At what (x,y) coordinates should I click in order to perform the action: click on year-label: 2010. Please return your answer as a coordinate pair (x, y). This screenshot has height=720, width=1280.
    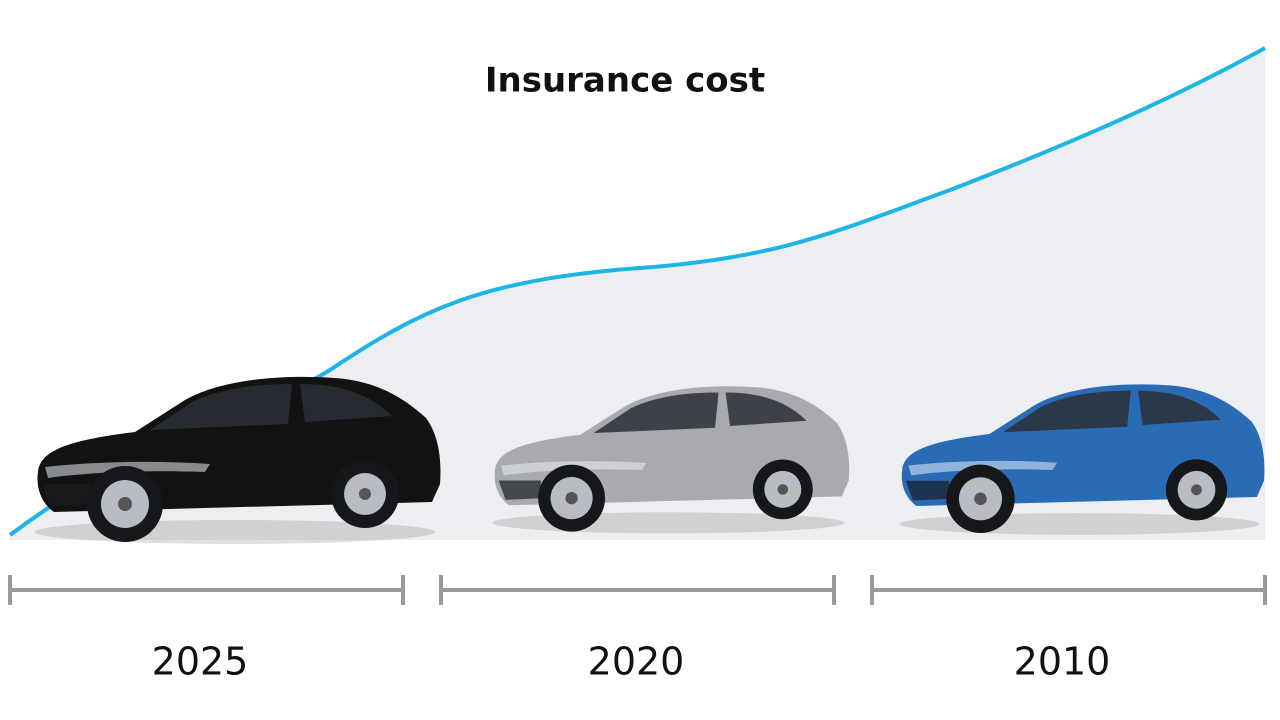
    Looking at the image, I should click on (1062, 662).